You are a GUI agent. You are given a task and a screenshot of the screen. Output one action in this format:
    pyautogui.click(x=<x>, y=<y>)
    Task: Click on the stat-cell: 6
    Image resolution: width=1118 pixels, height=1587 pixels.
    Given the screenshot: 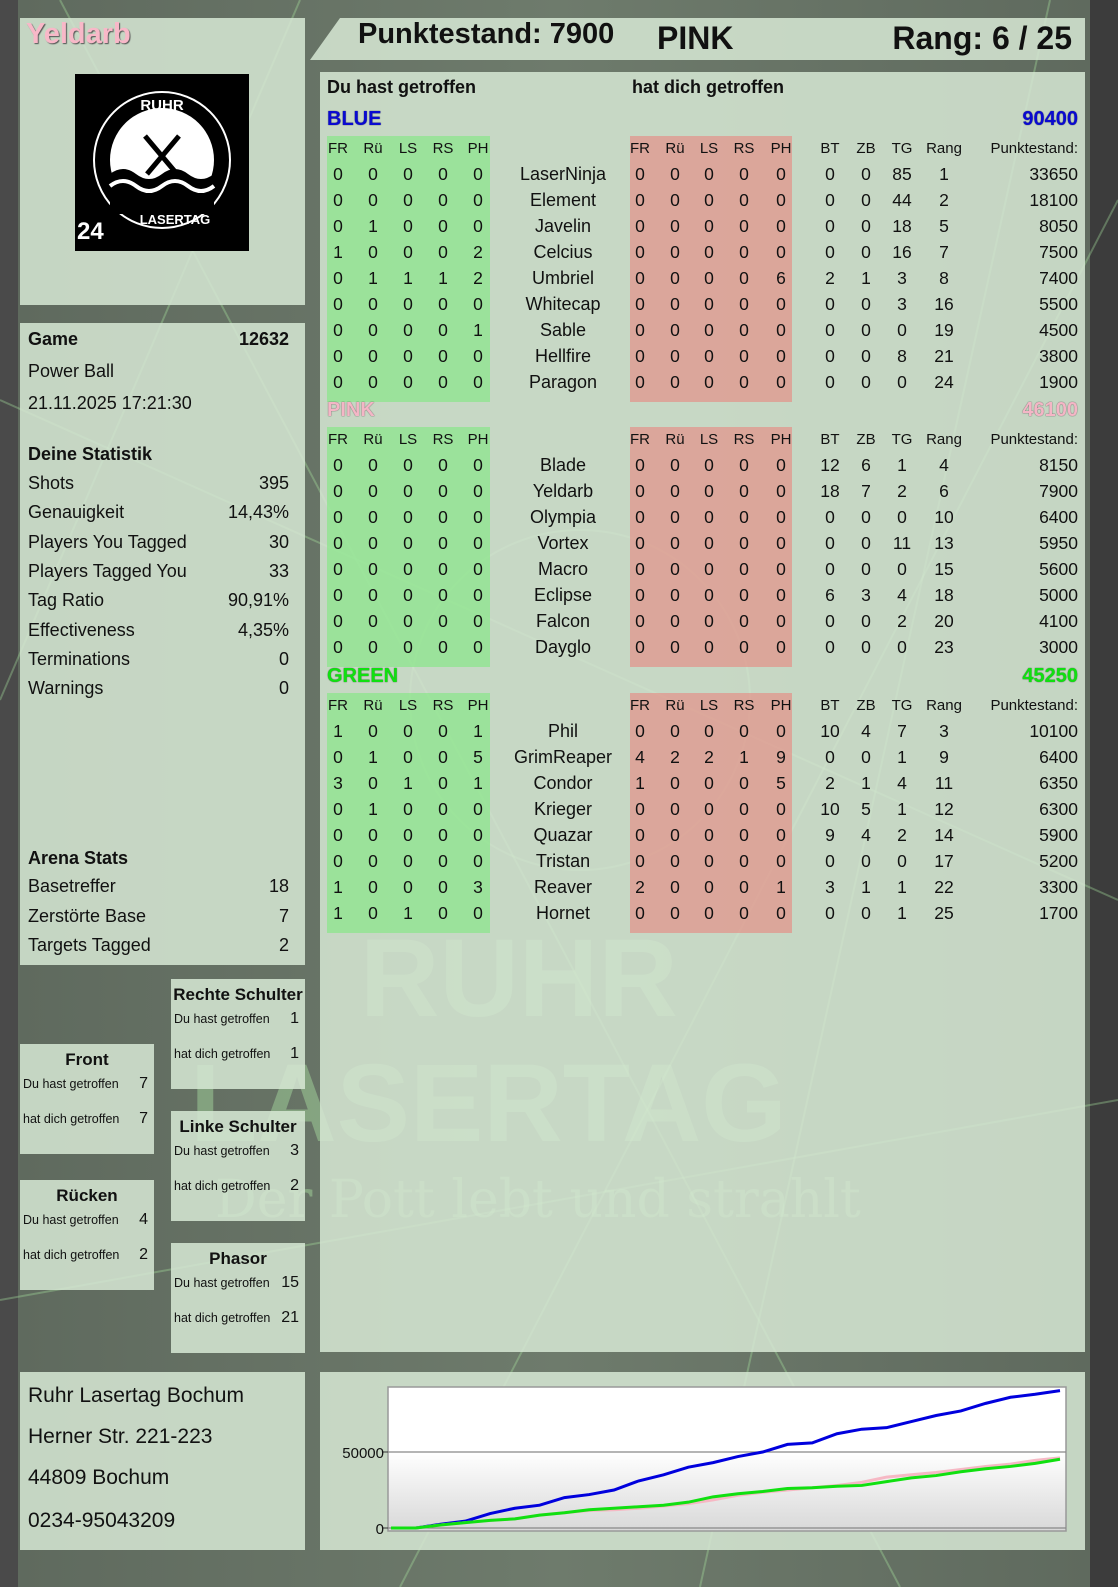 What is the action you would take?
    pyautogui.click(x=944, y=491)
    